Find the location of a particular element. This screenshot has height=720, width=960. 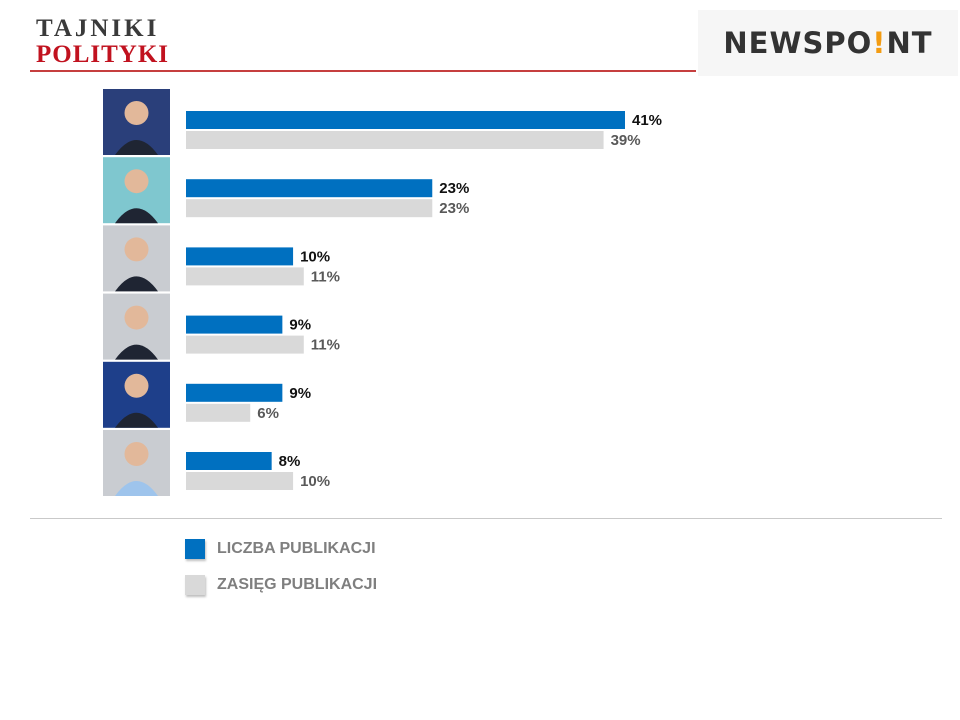

label-liczba-1: 41% is located at coordinates (647, 120).